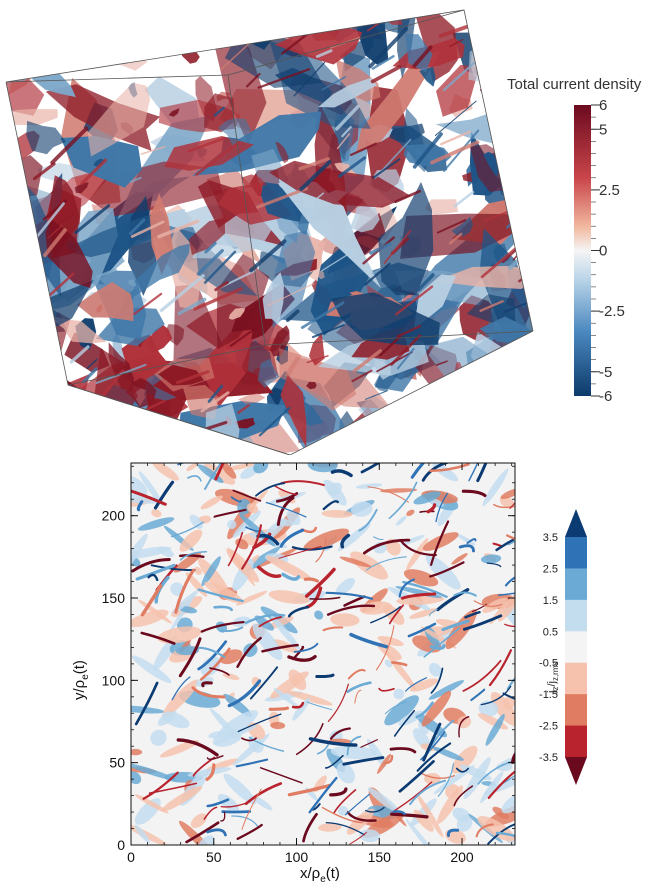 This screenshot has height=887, width=657. I want to click on y-tick-label: 0, so click(121, 845).